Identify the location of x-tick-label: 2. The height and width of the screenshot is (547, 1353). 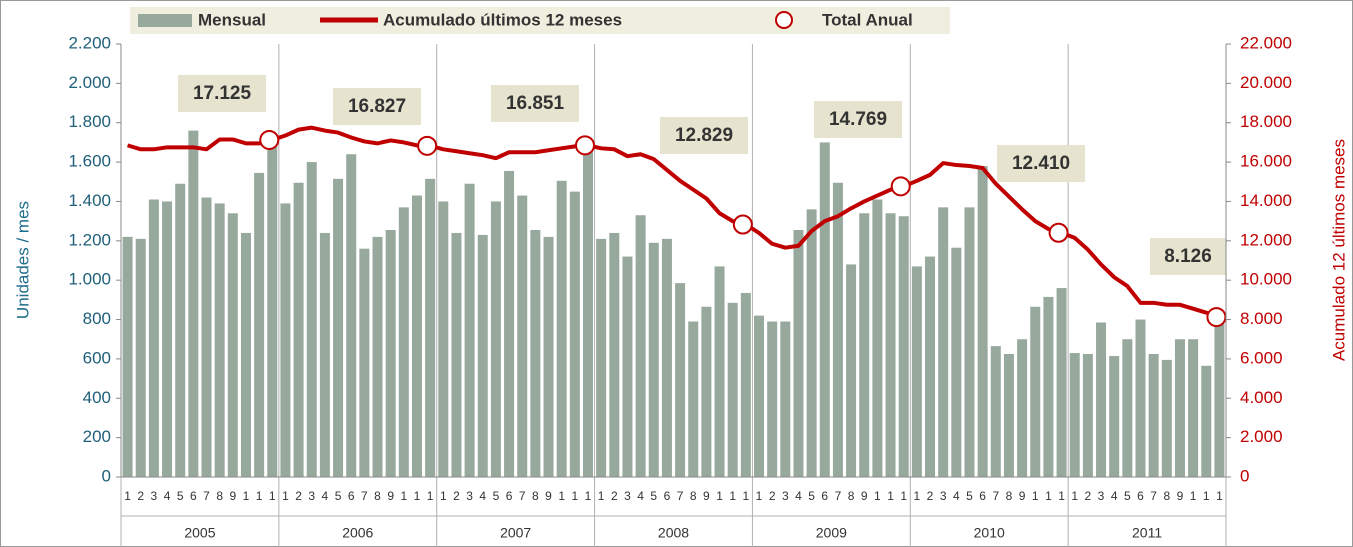
(1088, 496).